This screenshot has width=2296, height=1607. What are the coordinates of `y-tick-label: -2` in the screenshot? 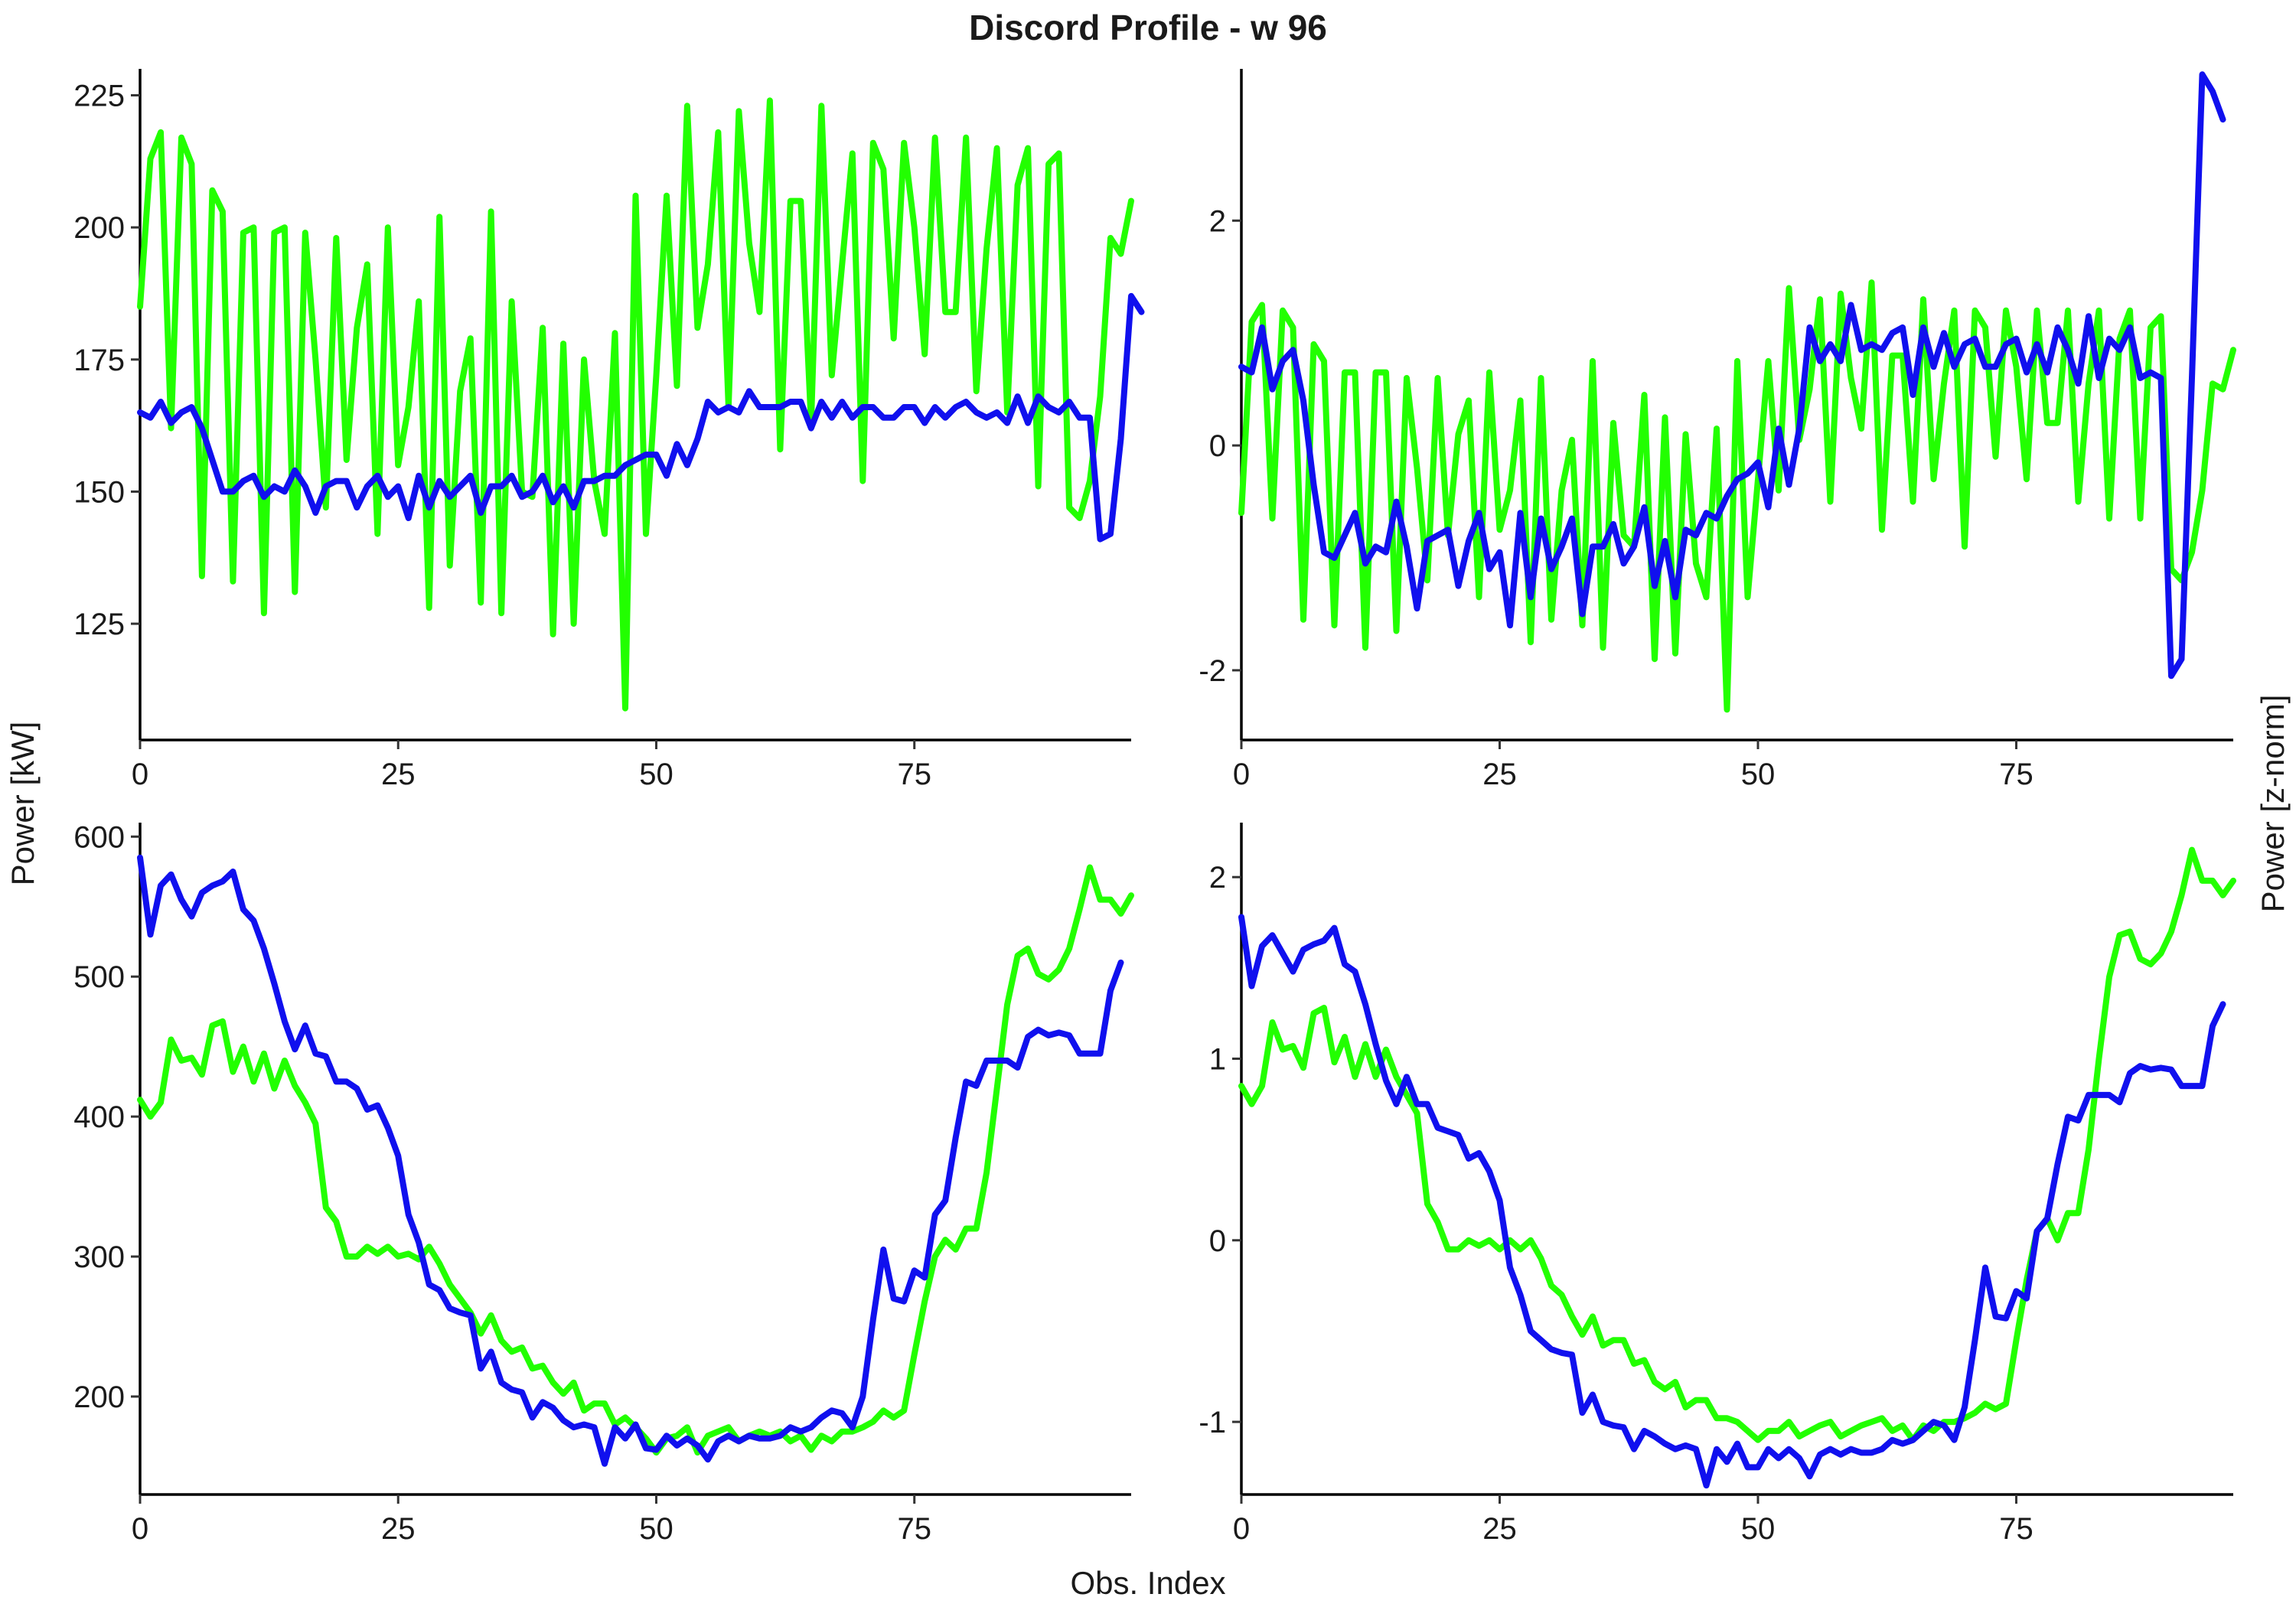 It's located at (1212, 671).